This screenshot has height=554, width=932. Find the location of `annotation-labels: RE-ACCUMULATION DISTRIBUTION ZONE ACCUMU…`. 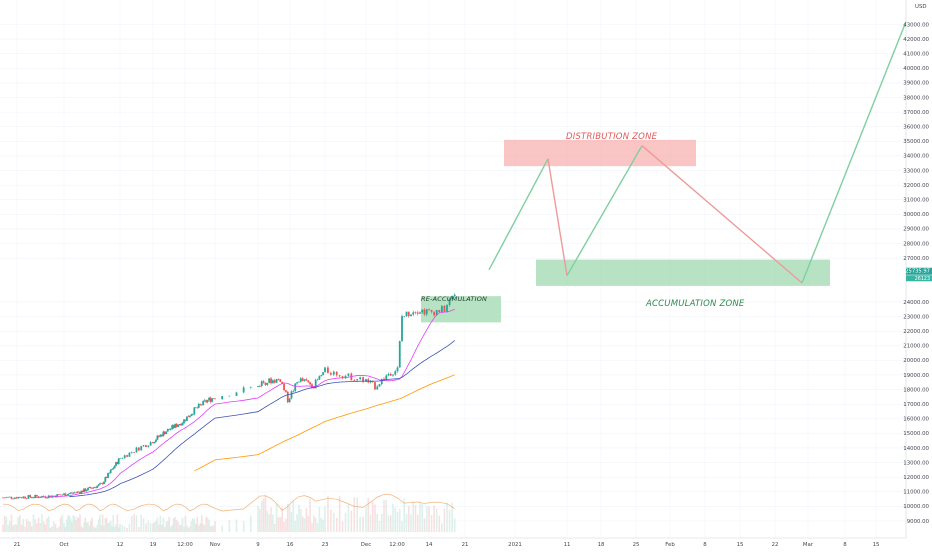

annotation-labels: RE-ACCUMULATION DISTRIBUTION ZONE ACCUMU… is located at coordinates (583, 220).